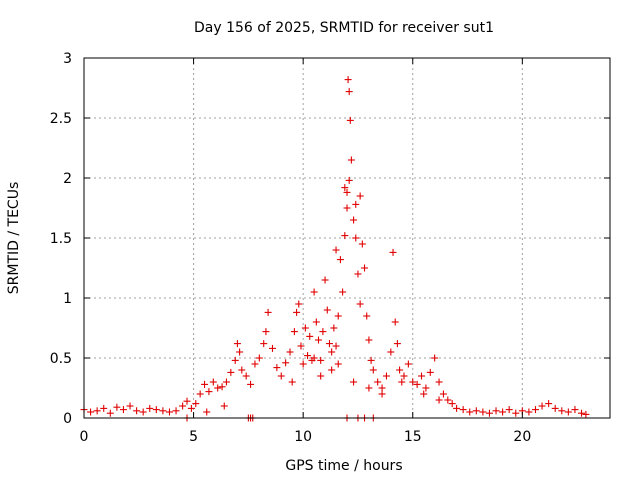 Image resolution: width=640 pixels, height=480 pixels. Describe the element at coordinates (413, 437) in the screenshot. I see `x-tick-label: 15` at that location.